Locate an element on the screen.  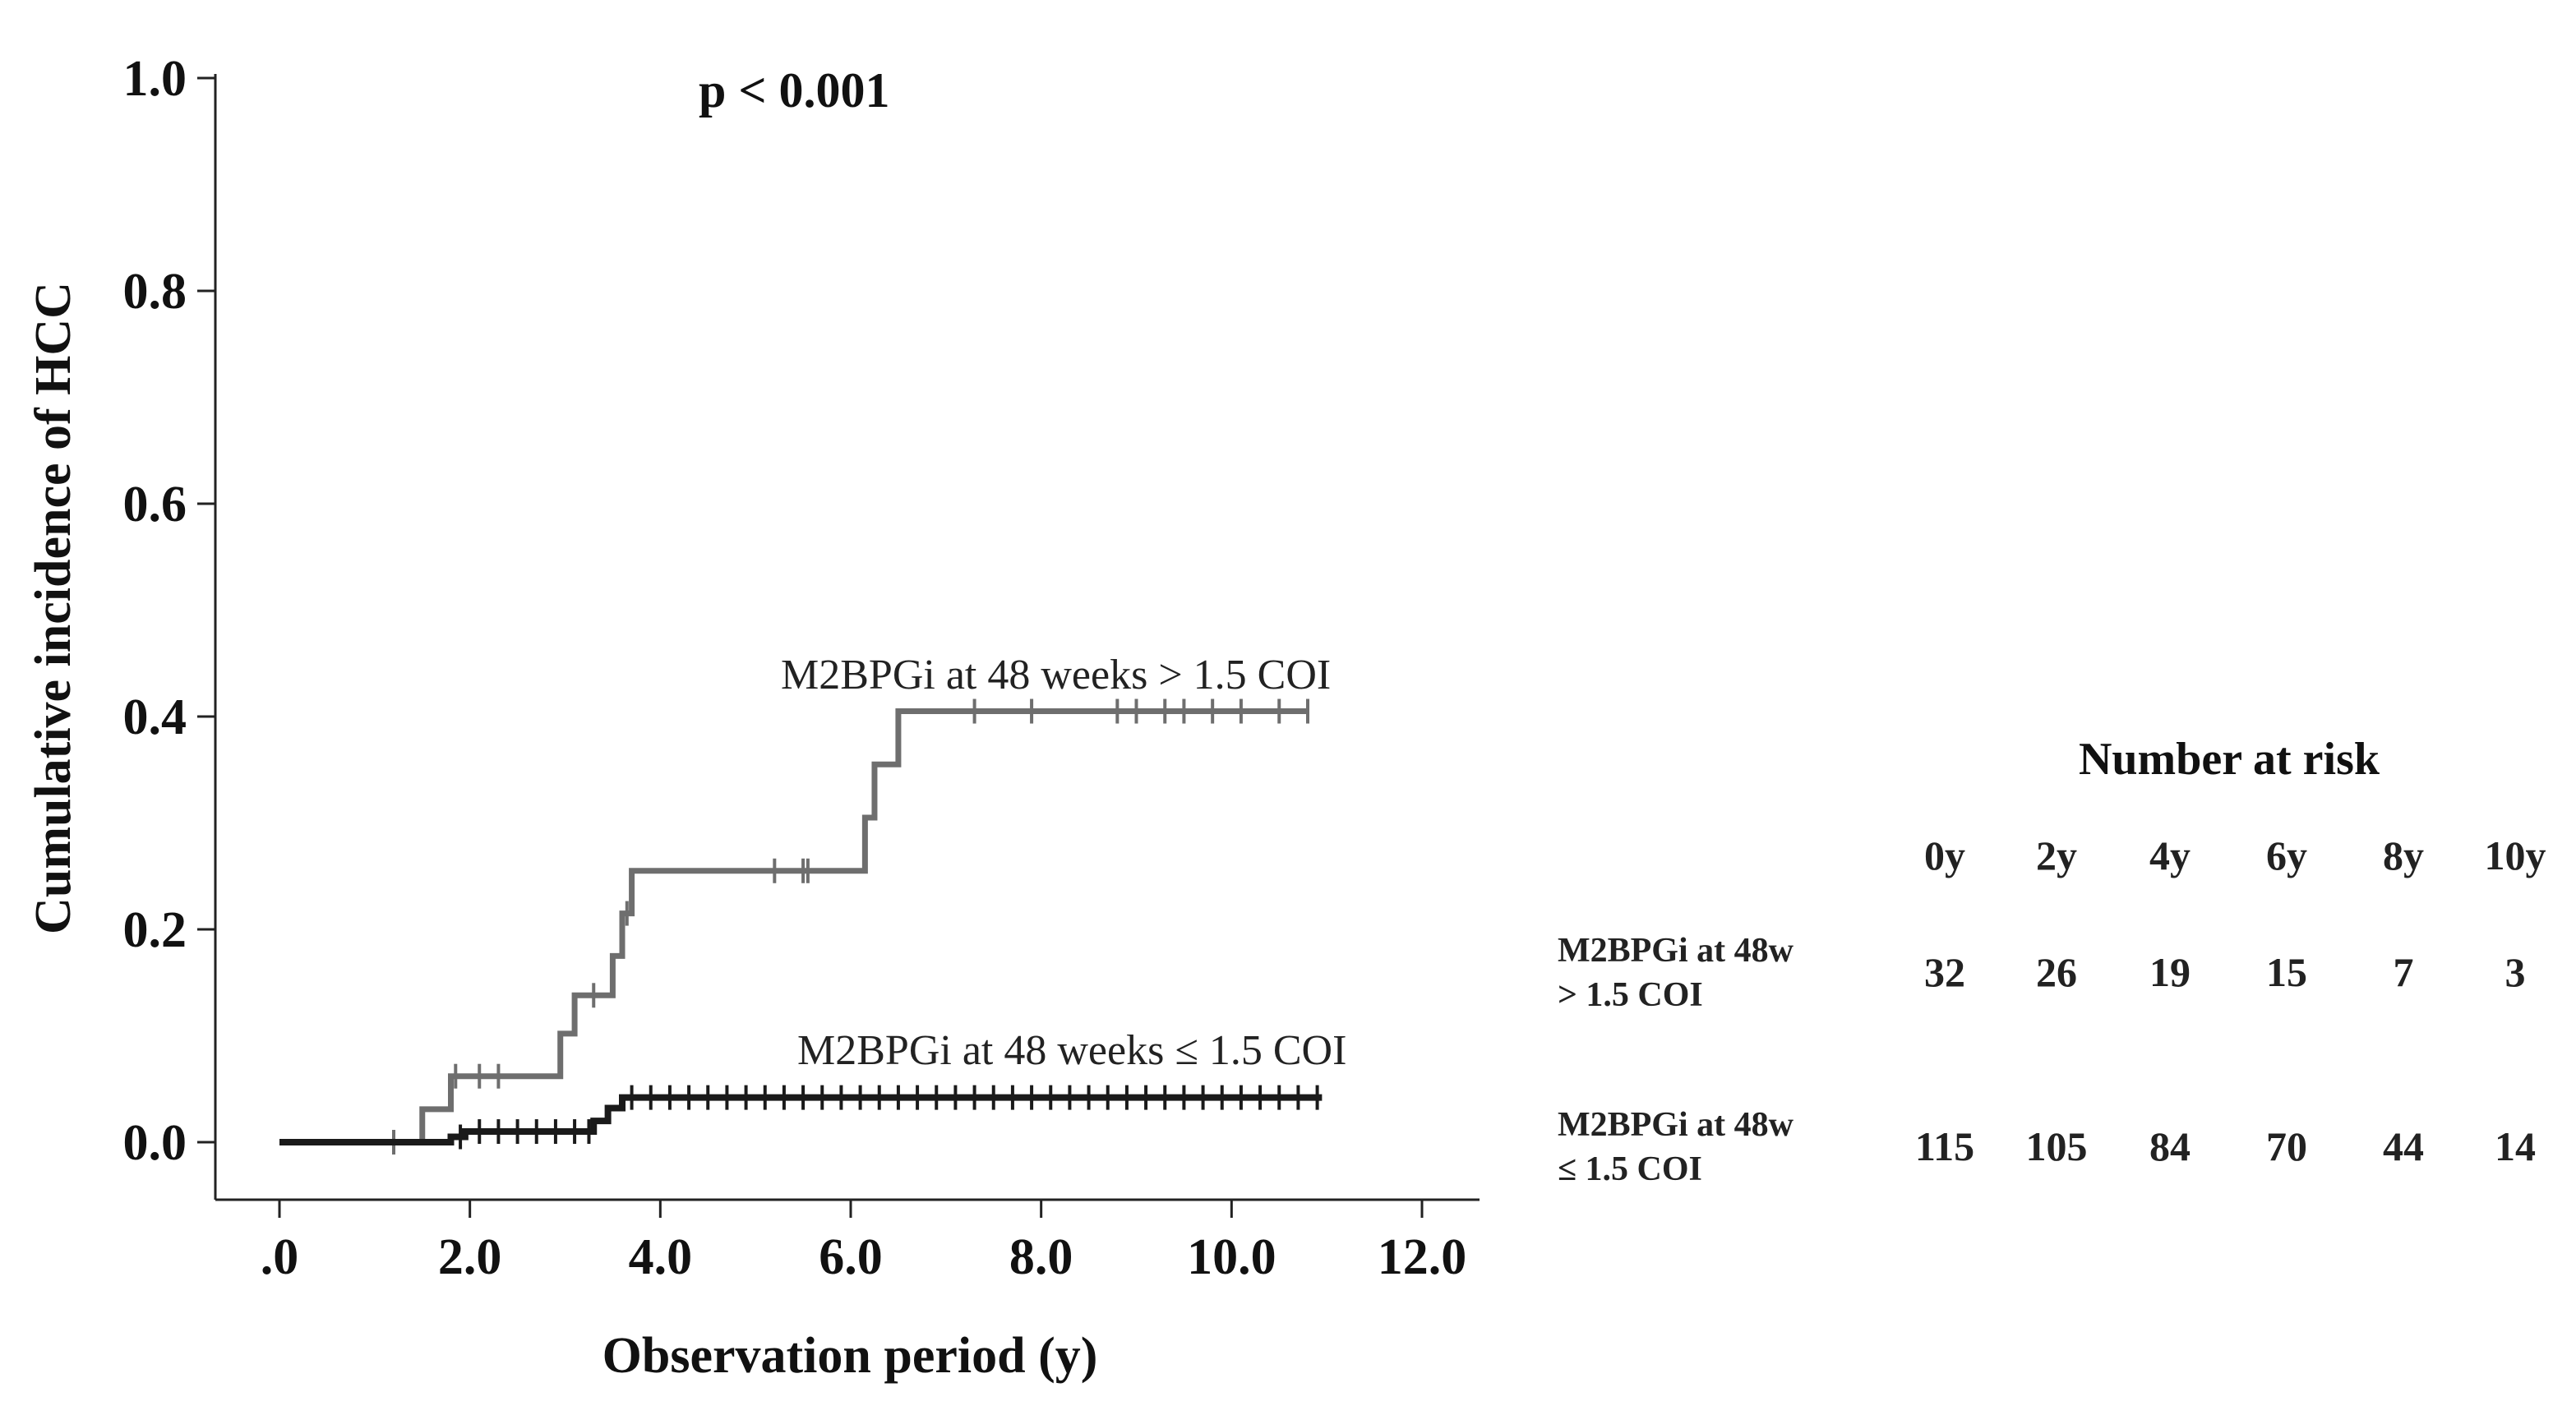
series-label-low: M2BPGi at 48 weeks ≤ 1.5 COI is located at coordinates (1071, 1050).